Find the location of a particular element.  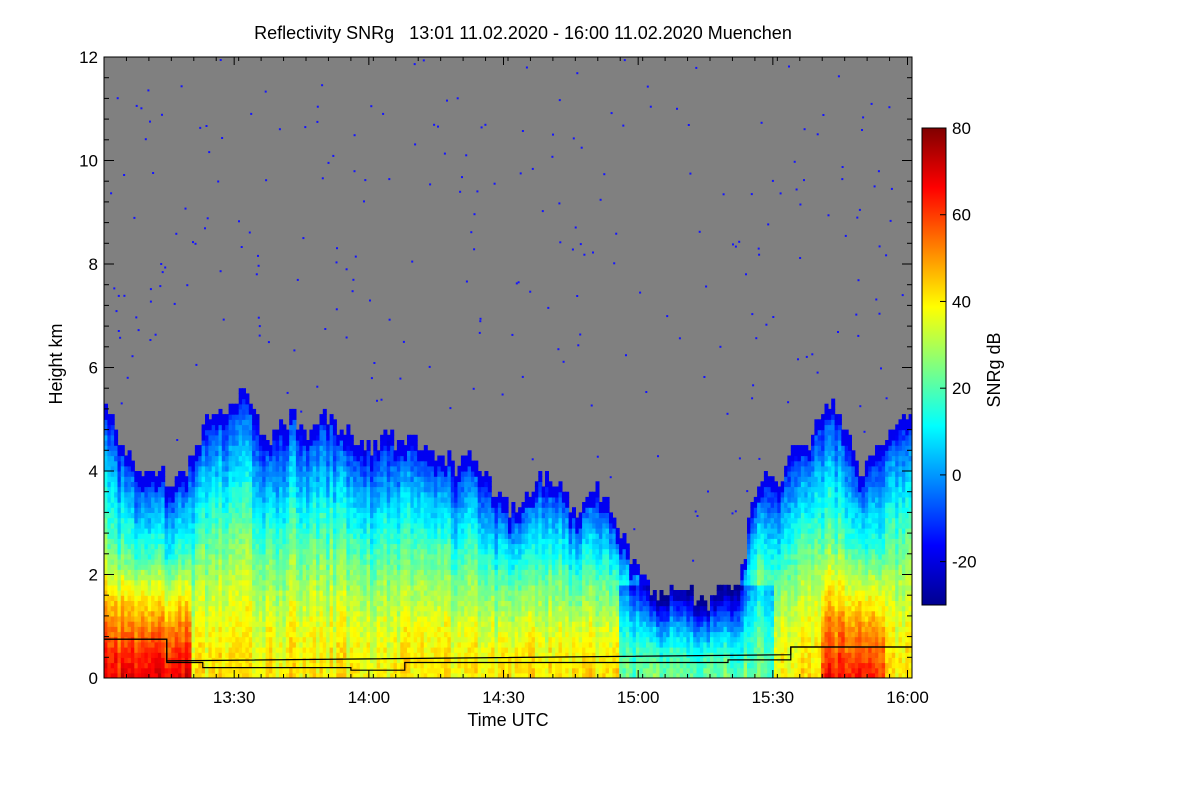

y-tick-label: 6 is located at coordinates (93, 368).